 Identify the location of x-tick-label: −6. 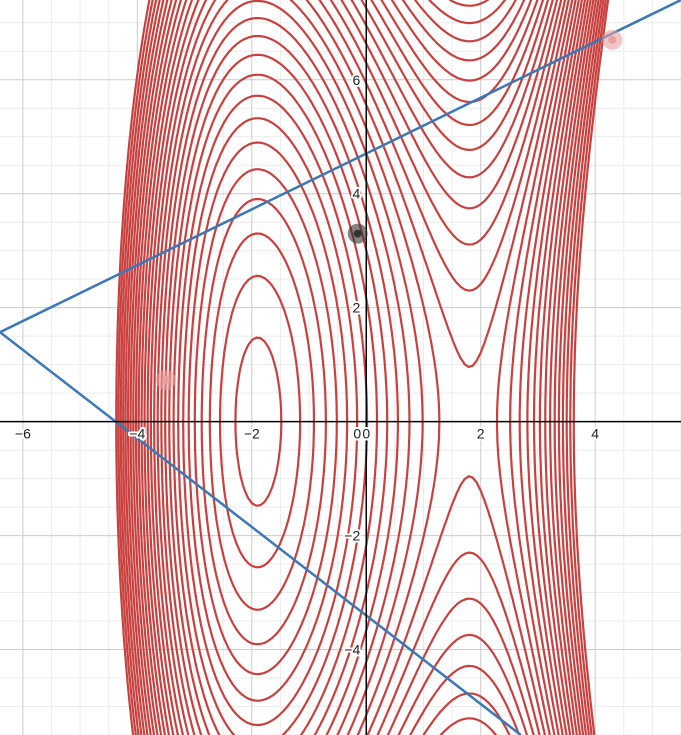
(23, 434).